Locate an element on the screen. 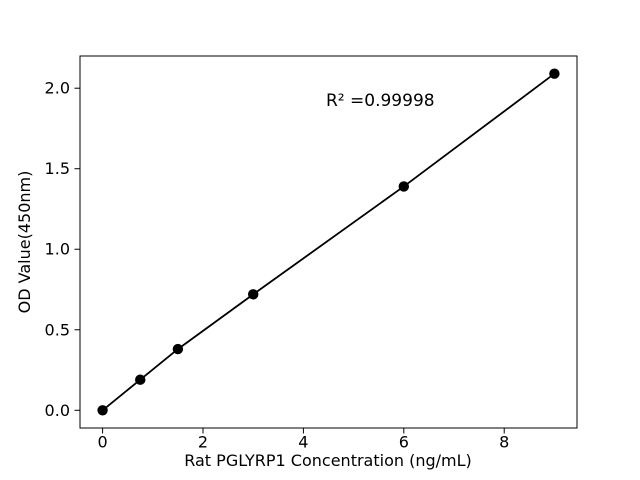 The width and height of the screenshot is (640, 480). x-axis: 0 2 4 6 8 is located at coordinates (303, 440).